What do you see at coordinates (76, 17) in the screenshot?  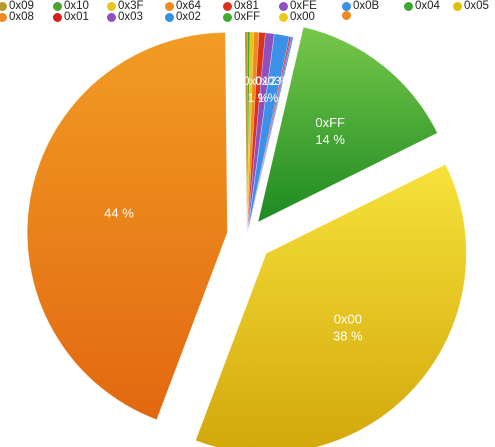 I see `legend-label: 0x01` at bounding box center [76, 17].